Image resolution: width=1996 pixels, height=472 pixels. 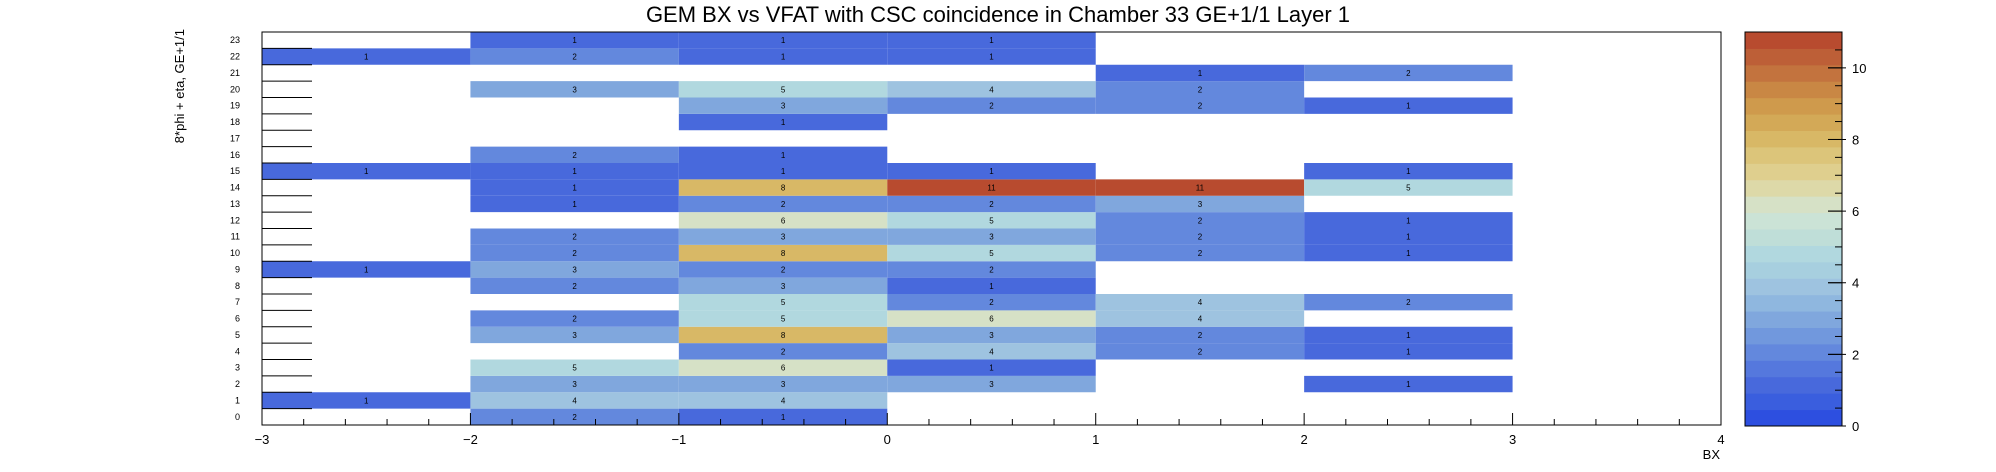 I want to click on y-tick-label: 21, so click(x=235, y=73).